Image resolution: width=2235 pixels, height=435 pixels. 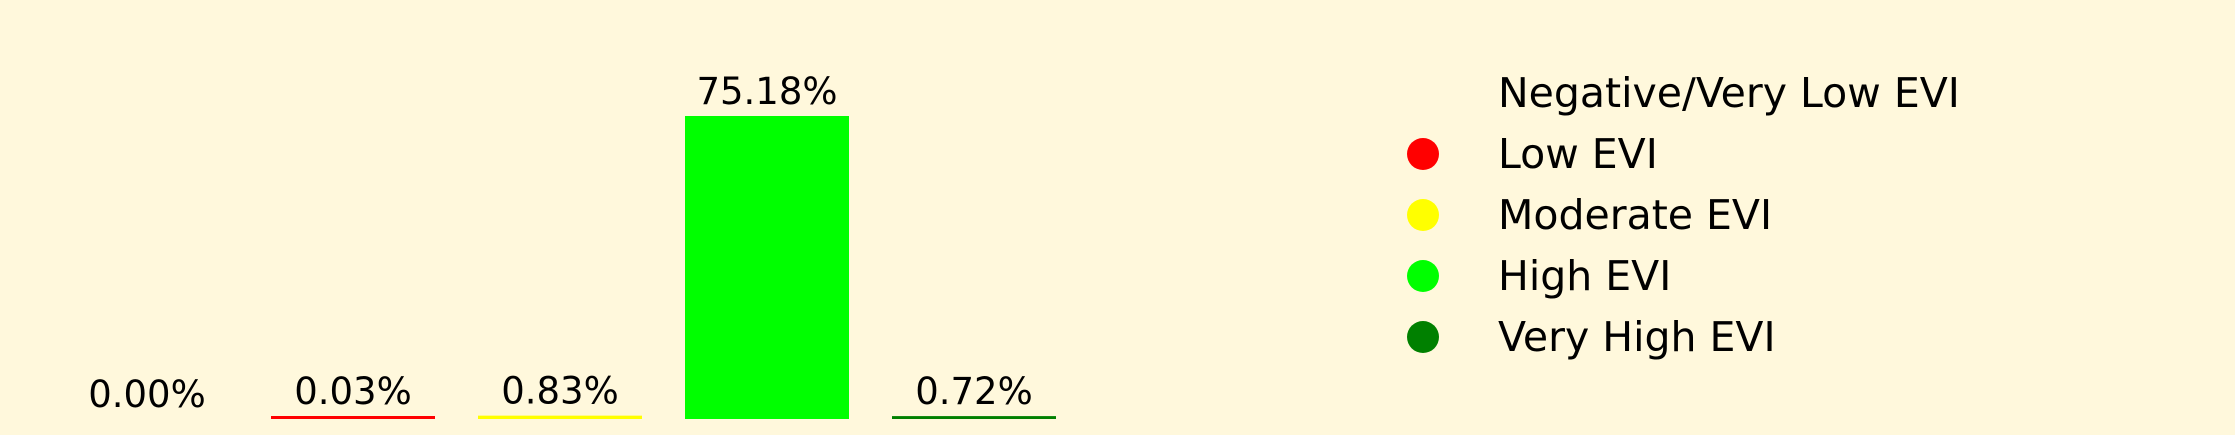 I want to click on legend-label-3: High EVI, so click(x=1584, y=276).